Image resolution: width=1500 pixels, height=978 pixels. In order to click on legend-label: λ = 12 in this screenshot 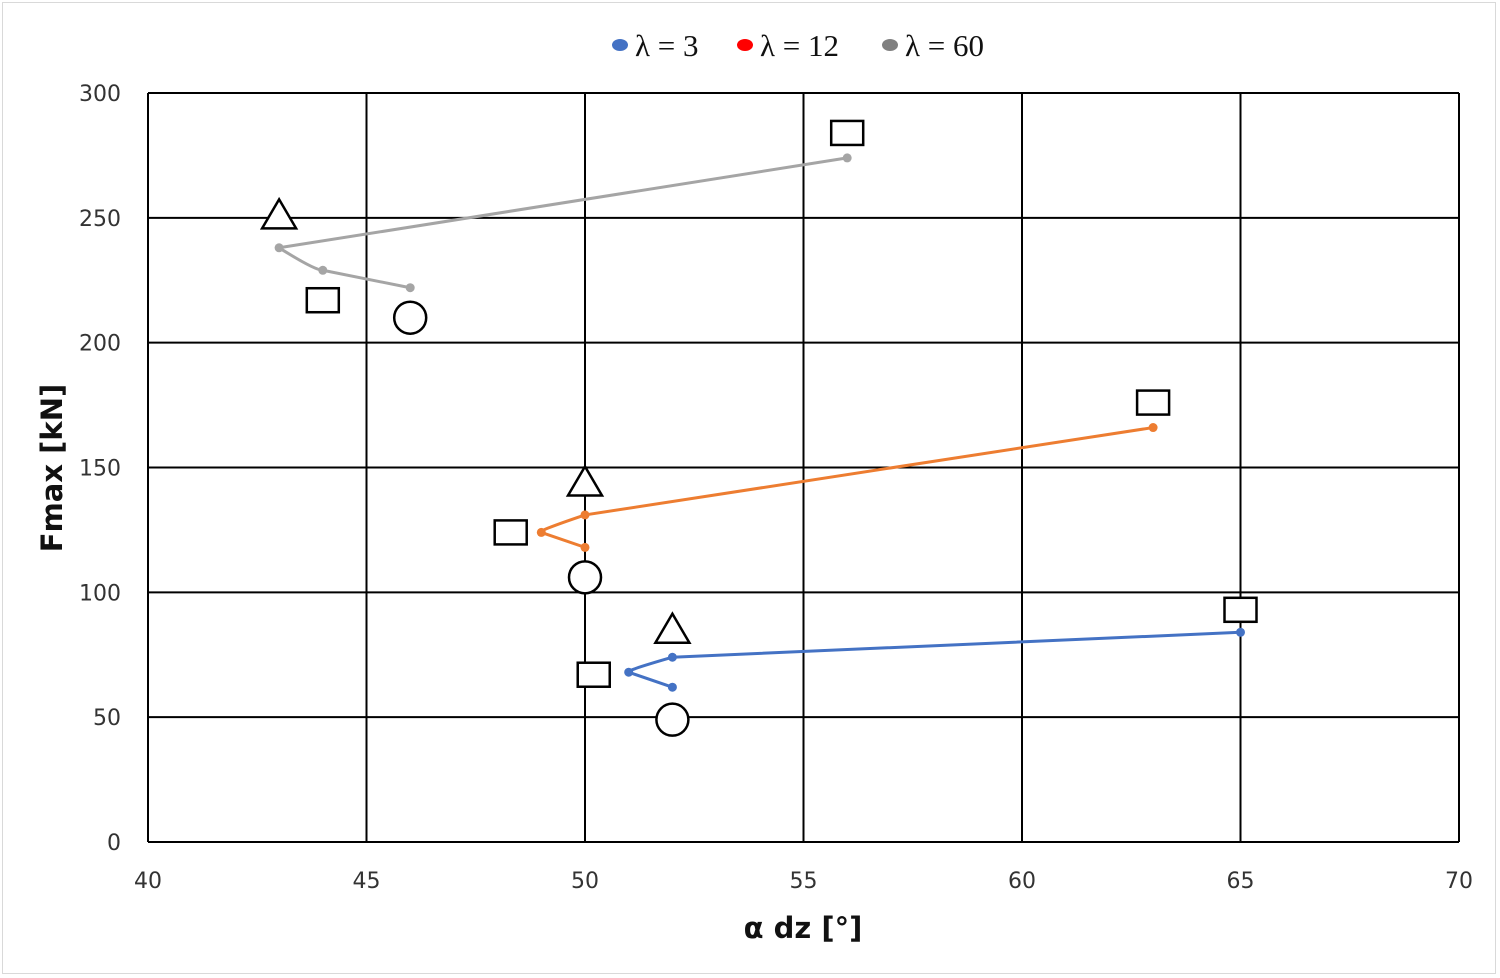, I will do `click(799, 45)`.